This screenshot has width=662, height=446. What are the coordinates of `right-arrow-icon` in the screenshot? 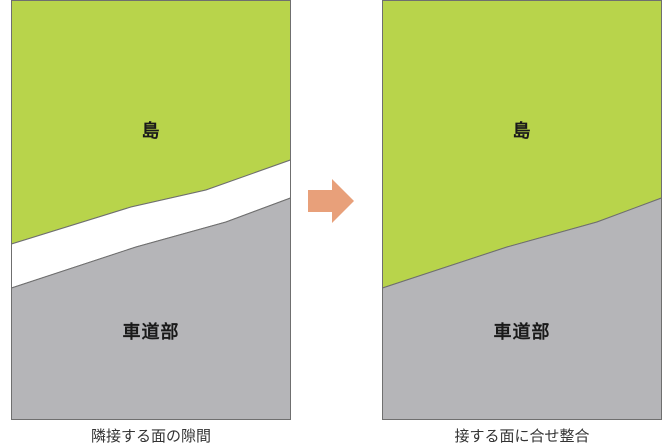 It's located at (331, 201).